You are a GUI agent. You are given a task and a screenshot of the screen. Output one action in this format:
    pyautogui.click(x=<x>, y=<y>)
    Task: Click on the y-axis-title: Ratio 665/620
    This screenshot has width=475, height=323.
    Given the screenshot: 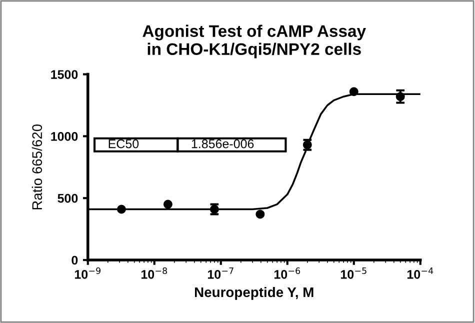 What is the action you would take?
    pyautogui.click(x=37, y=167)
    